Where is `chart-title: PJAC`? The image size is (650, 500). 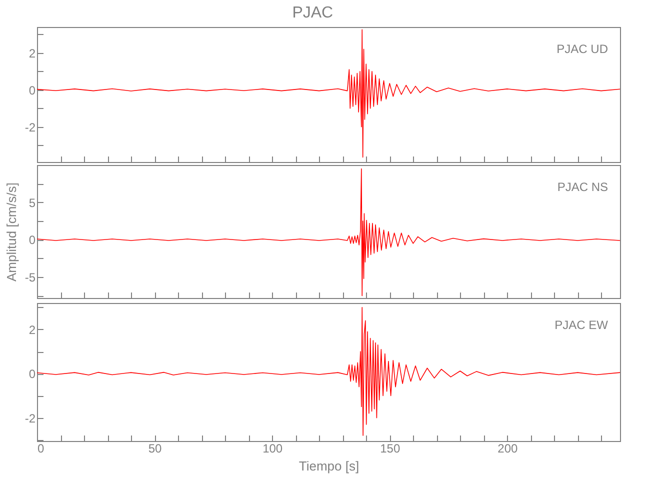 chart-title: PJAC is located at coordinates (313, 13).